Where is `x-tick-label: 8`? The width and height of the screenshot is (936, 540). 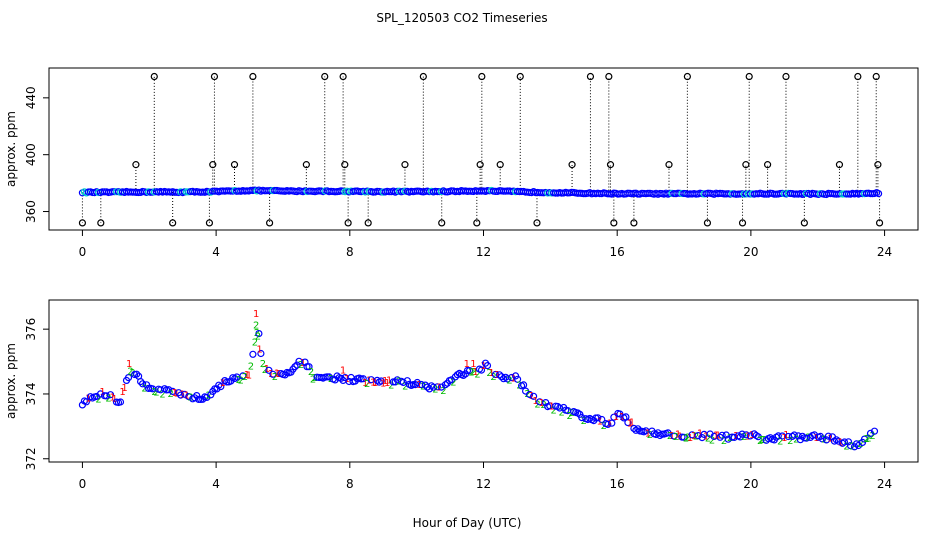
x-tick-label: 8 is located at coordinates (350, 484).